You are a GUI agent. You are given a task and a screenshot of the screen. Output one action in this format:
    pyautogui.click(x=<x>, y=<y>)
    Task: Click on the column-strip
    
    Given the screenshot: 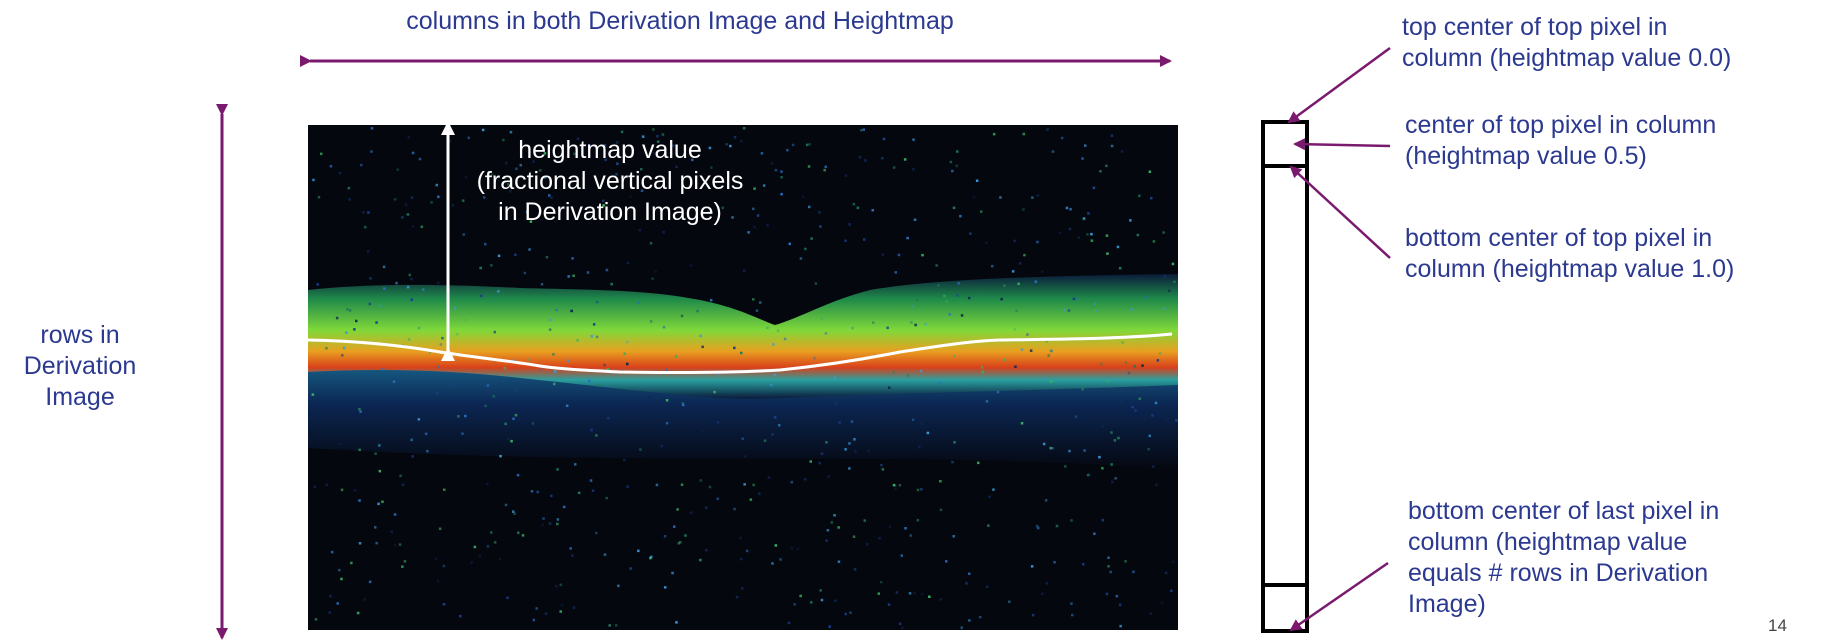 What is the action you would take?
    pyautogui.click(x=1285, y=376)
    